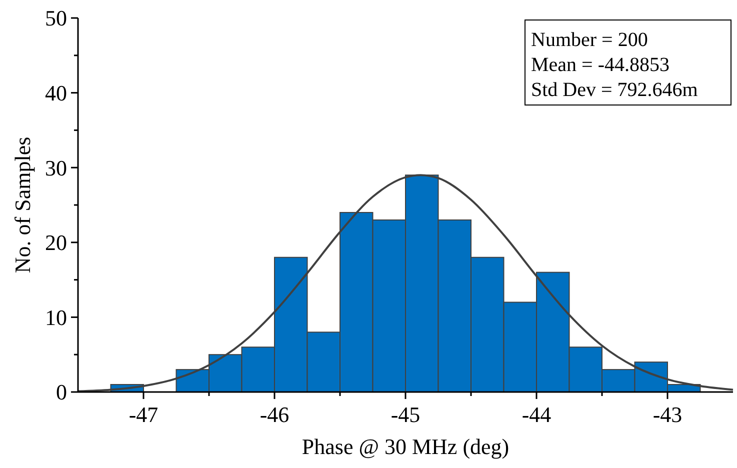  I want to click on annotation: Std Dev = 792.646m, so click(614, 90).